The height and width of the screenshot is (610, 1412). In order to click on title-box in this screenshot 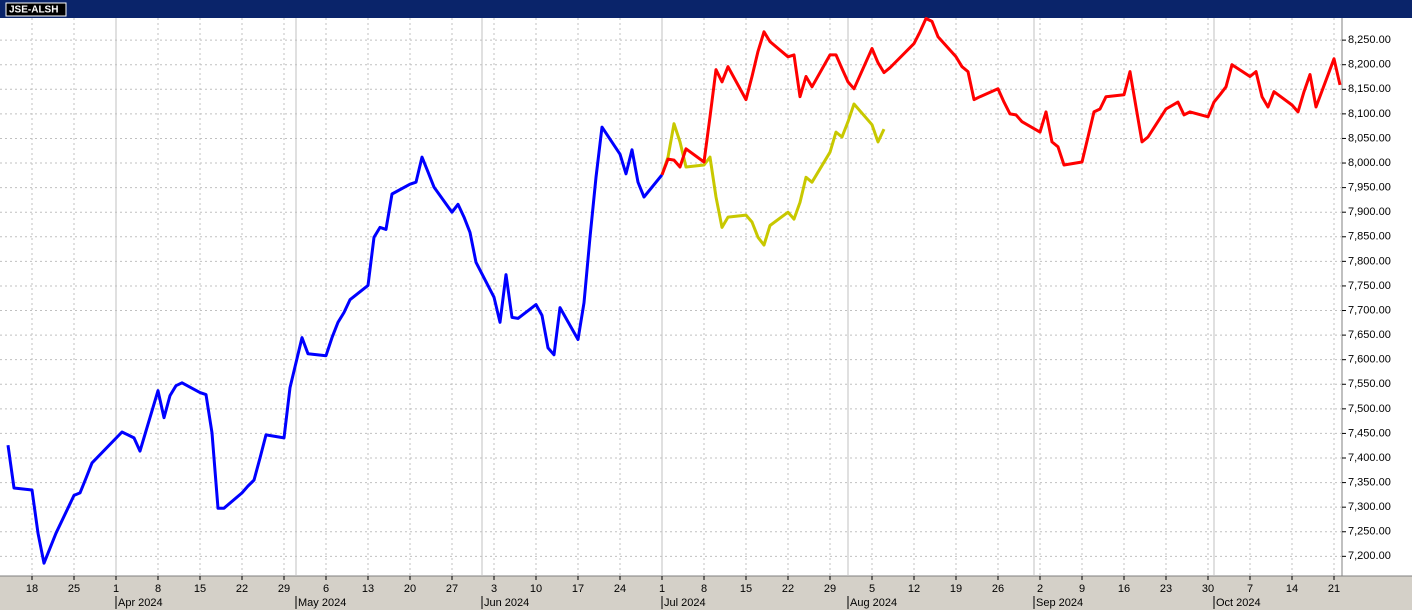, I will do `click(36, 9)`.